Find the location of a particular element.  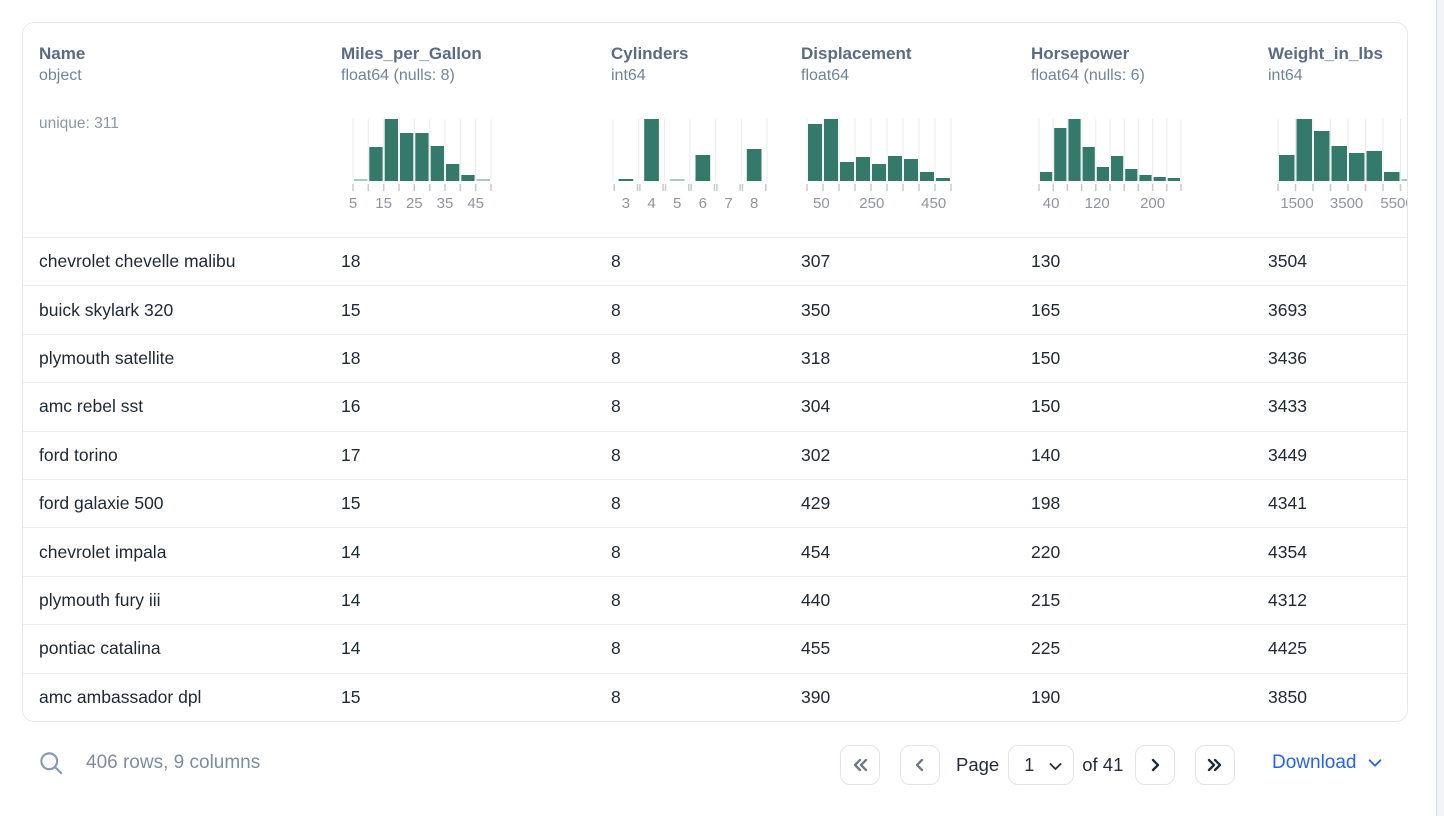

prev-page-button is located at coordinates (920, 765).